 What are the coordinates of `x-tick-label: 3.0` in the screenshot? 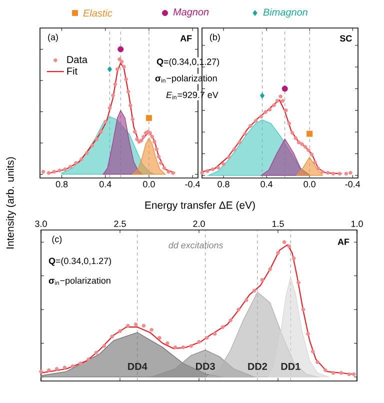 It's located at (41, 223).